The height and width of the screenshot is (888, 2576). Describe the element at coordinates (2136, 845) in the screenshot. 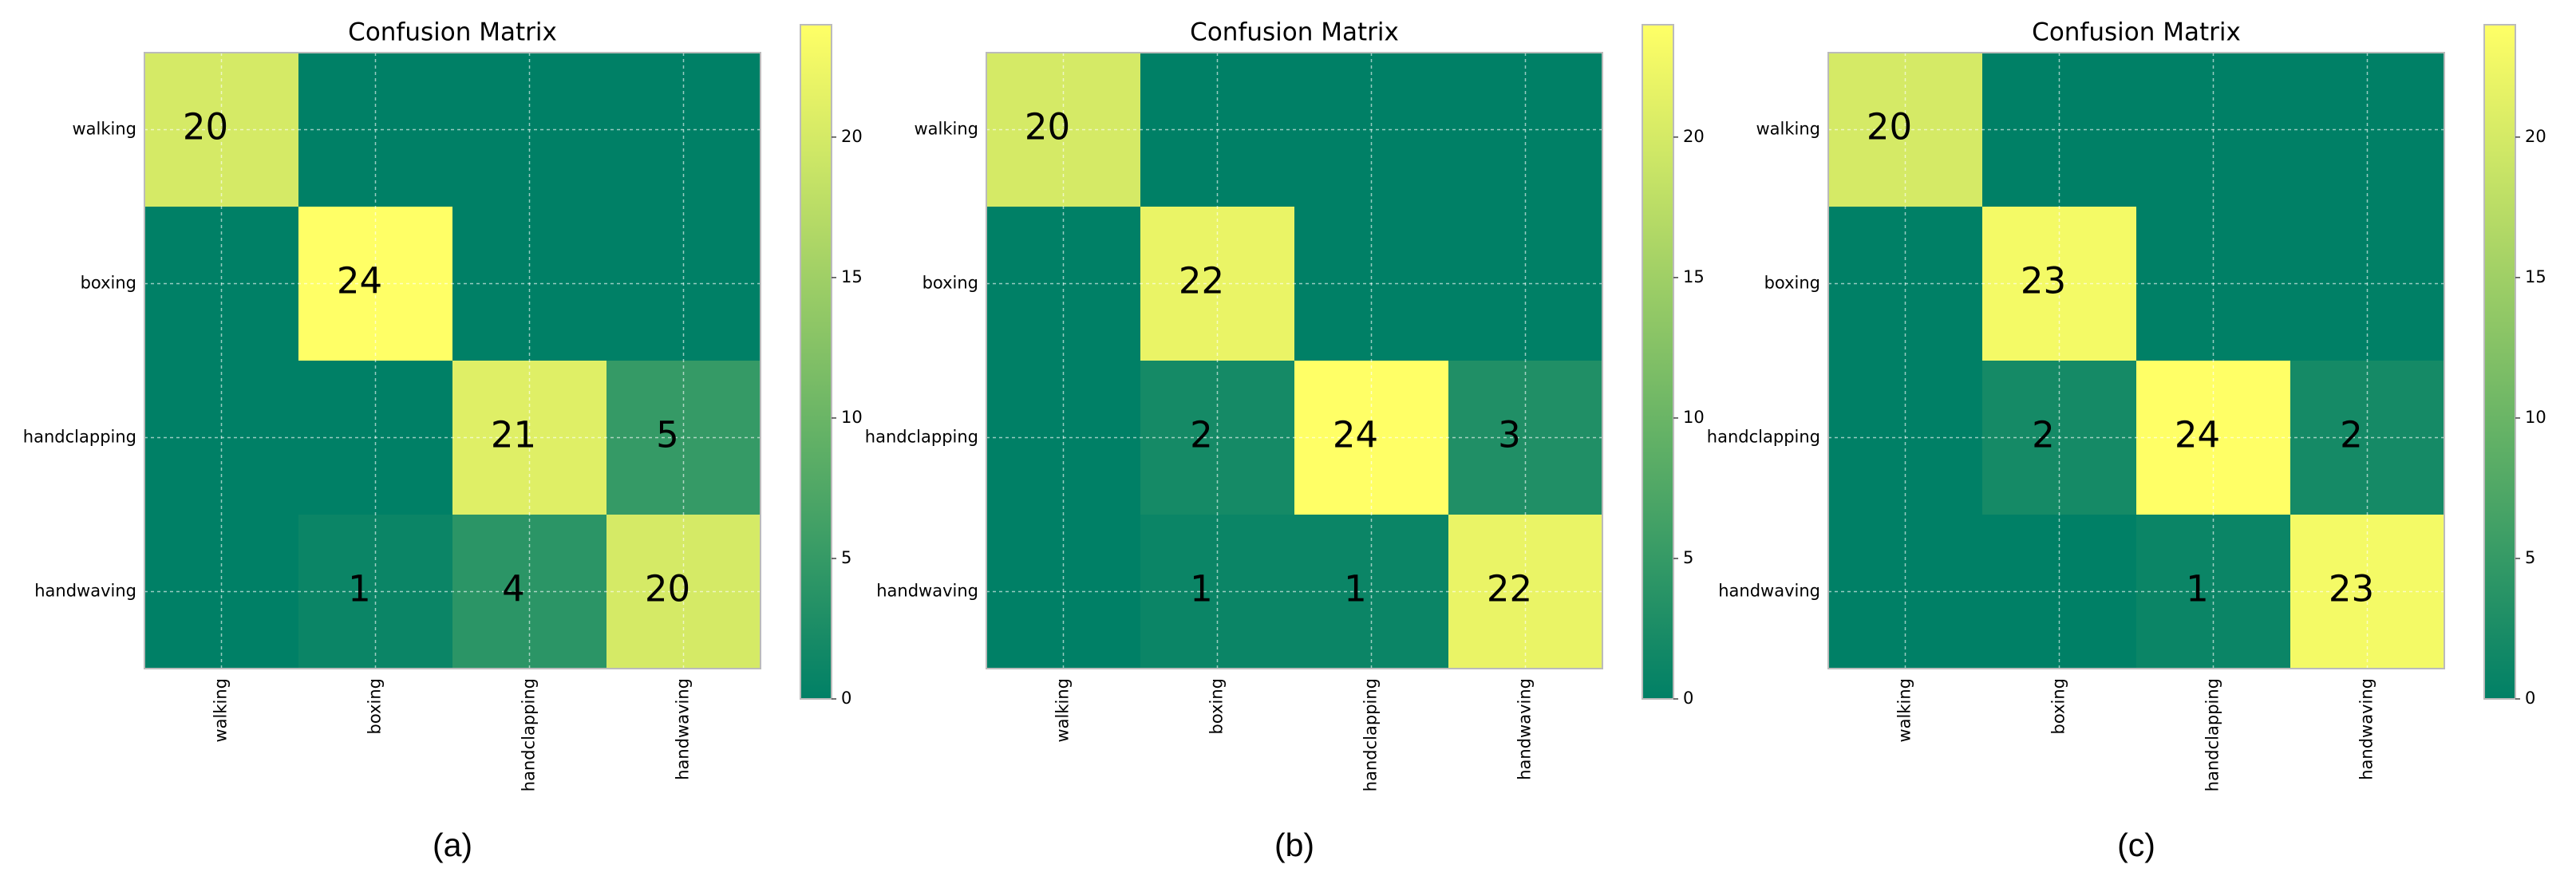

I see `caption: (c)` at that location.